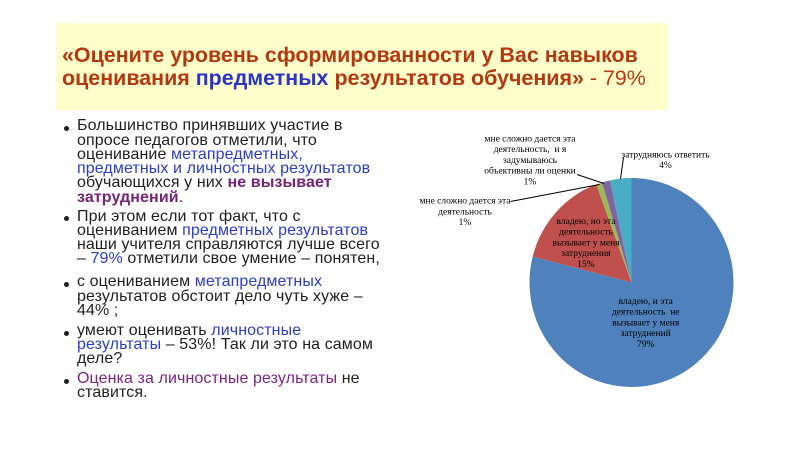 This screenshot has height=450, width=800. I want to click on svg-text: деятельность не, so click(646, 313).